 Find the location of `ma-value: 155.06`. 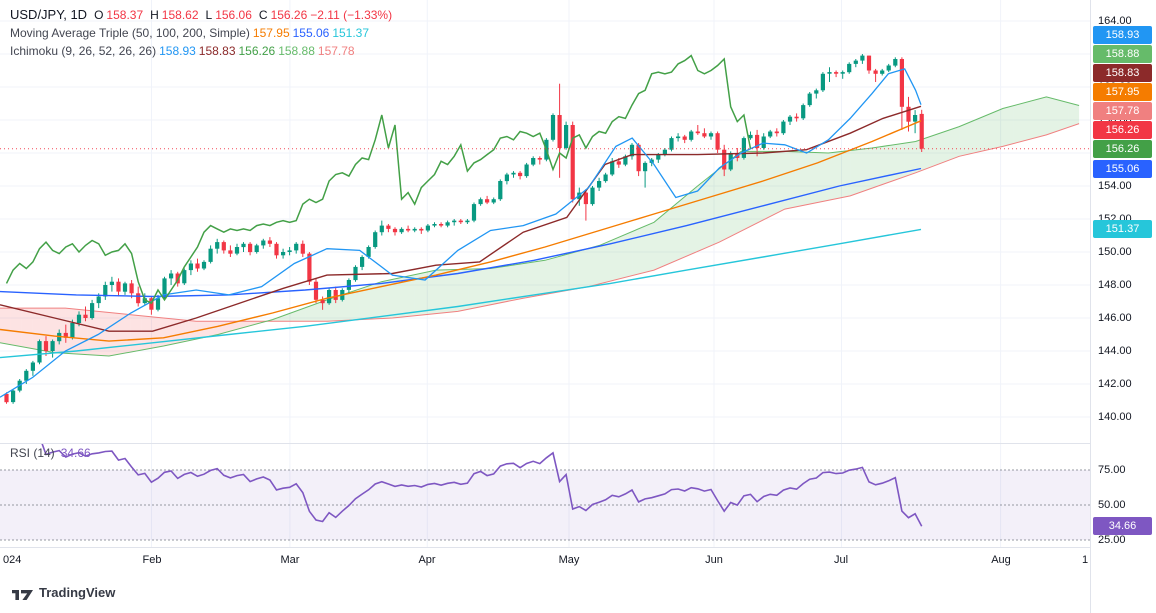

ma-value: 155.06 is located at coordinates (311, 33).